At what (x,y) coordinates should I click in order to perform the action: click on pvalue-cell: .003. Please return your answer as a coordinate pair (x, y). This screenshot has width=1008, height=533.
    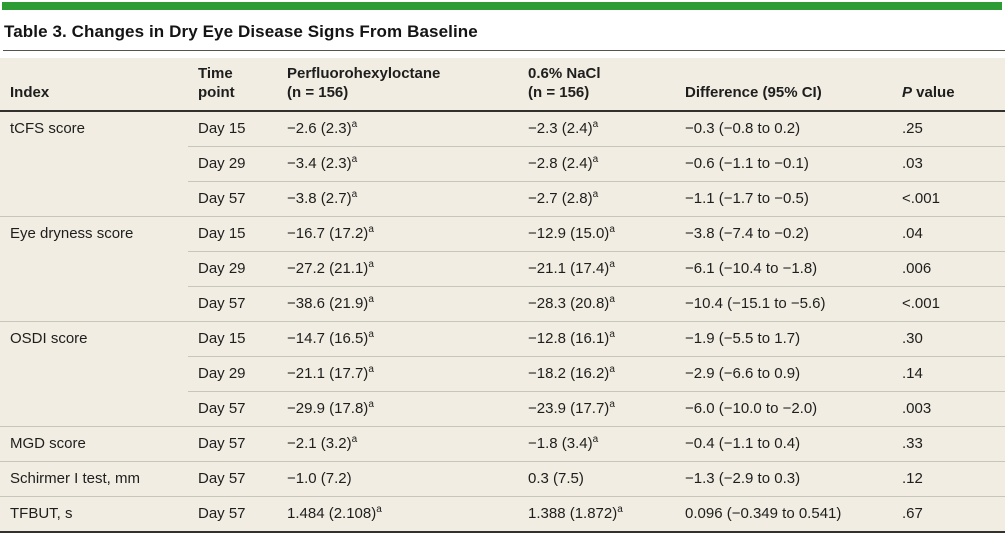
    Looking at the image, I should click on (948, 409).